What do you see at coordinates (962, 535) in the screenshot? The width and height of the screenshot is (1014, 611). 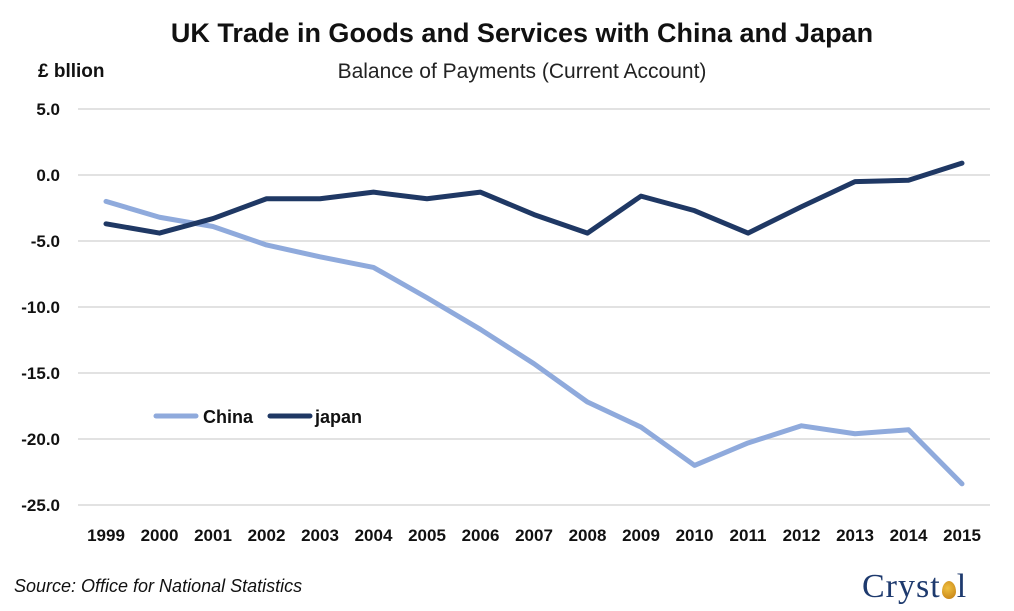 I see `x-tick-label: 2015` at bounding box center [962, 535].